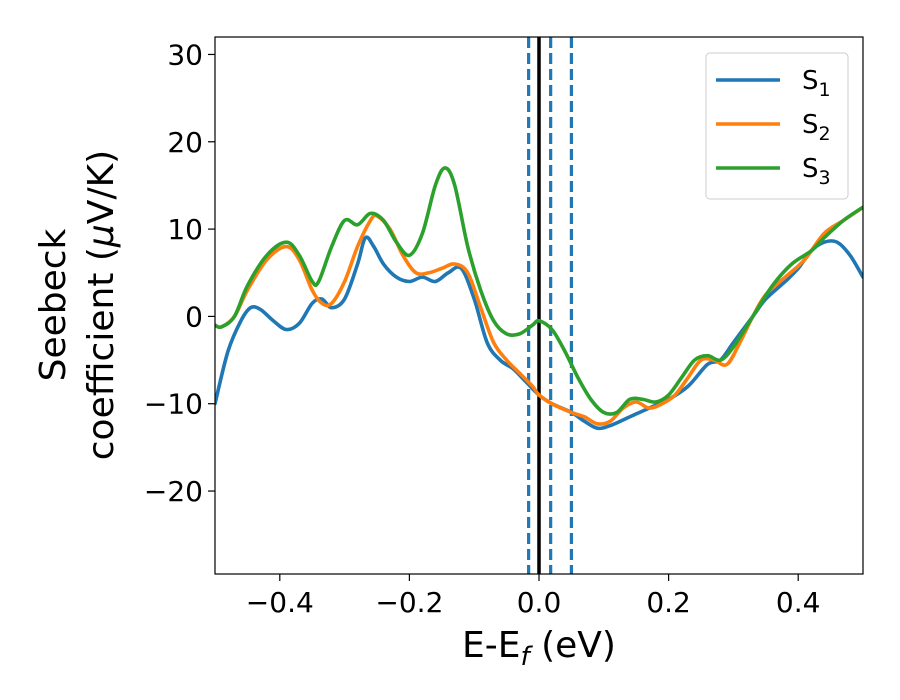 This screenshot has width=900, height=700. Describe the element at coordinates (539, 648) in the screenshot. I see `x-axis-label: E-Ef (eV)` at that location.